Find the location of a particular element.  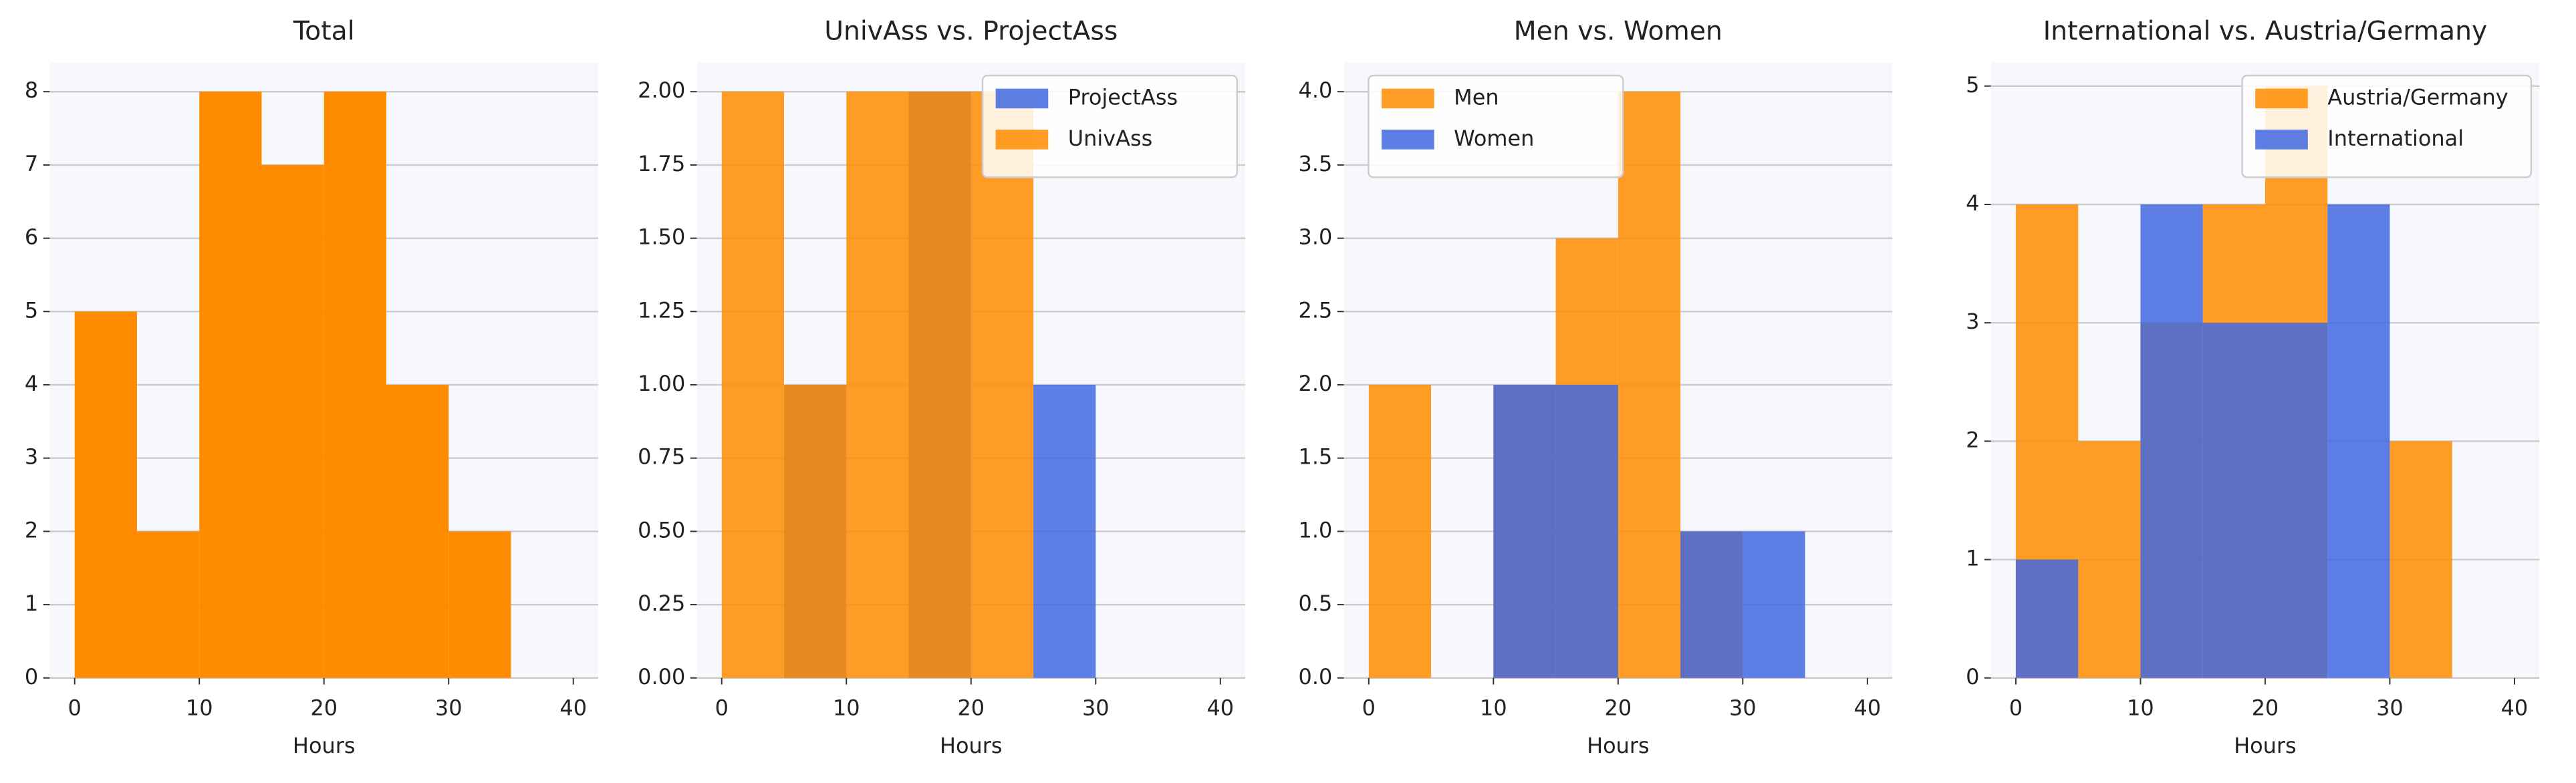

y-tick-label: 0.00 is located at coordinates (662, 676).